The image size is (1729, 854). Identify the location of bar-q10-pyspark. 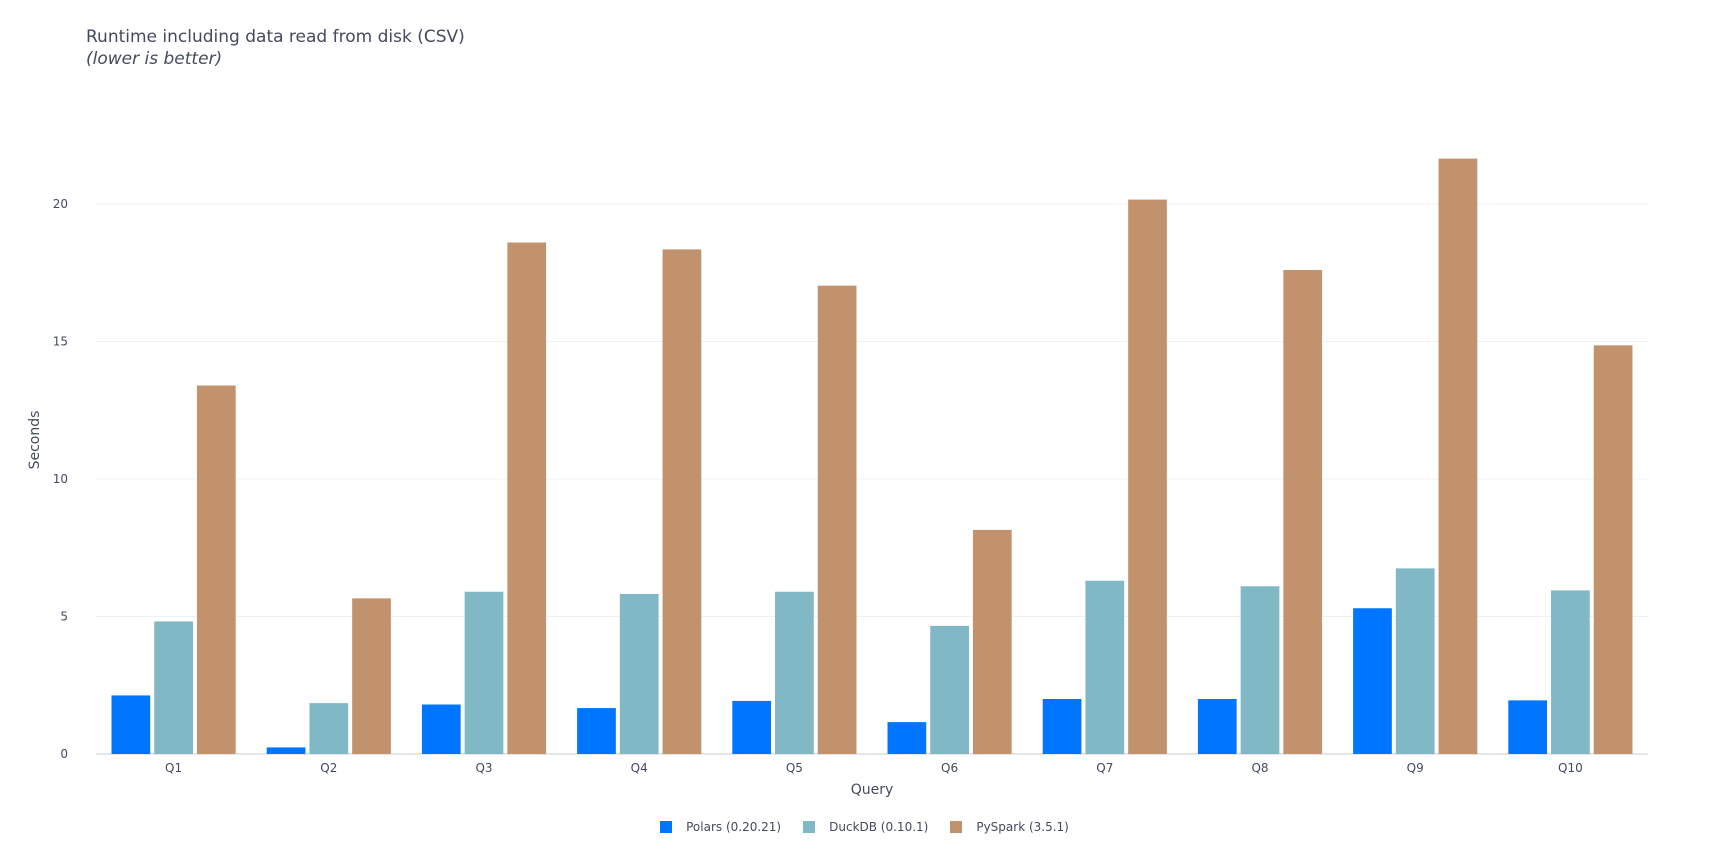
(1613, 549).